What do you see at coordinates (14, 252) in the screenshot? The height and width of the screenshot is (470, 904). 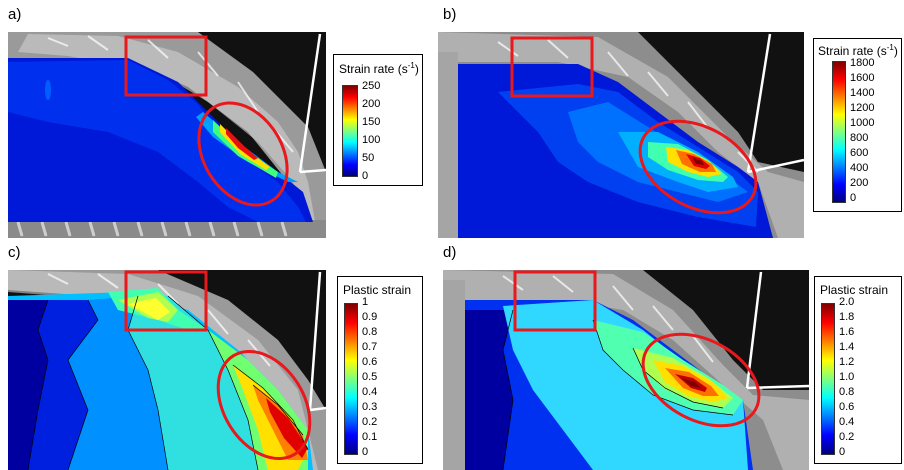 I see `panel-label-c: c)` at bounding box center [14, 252].